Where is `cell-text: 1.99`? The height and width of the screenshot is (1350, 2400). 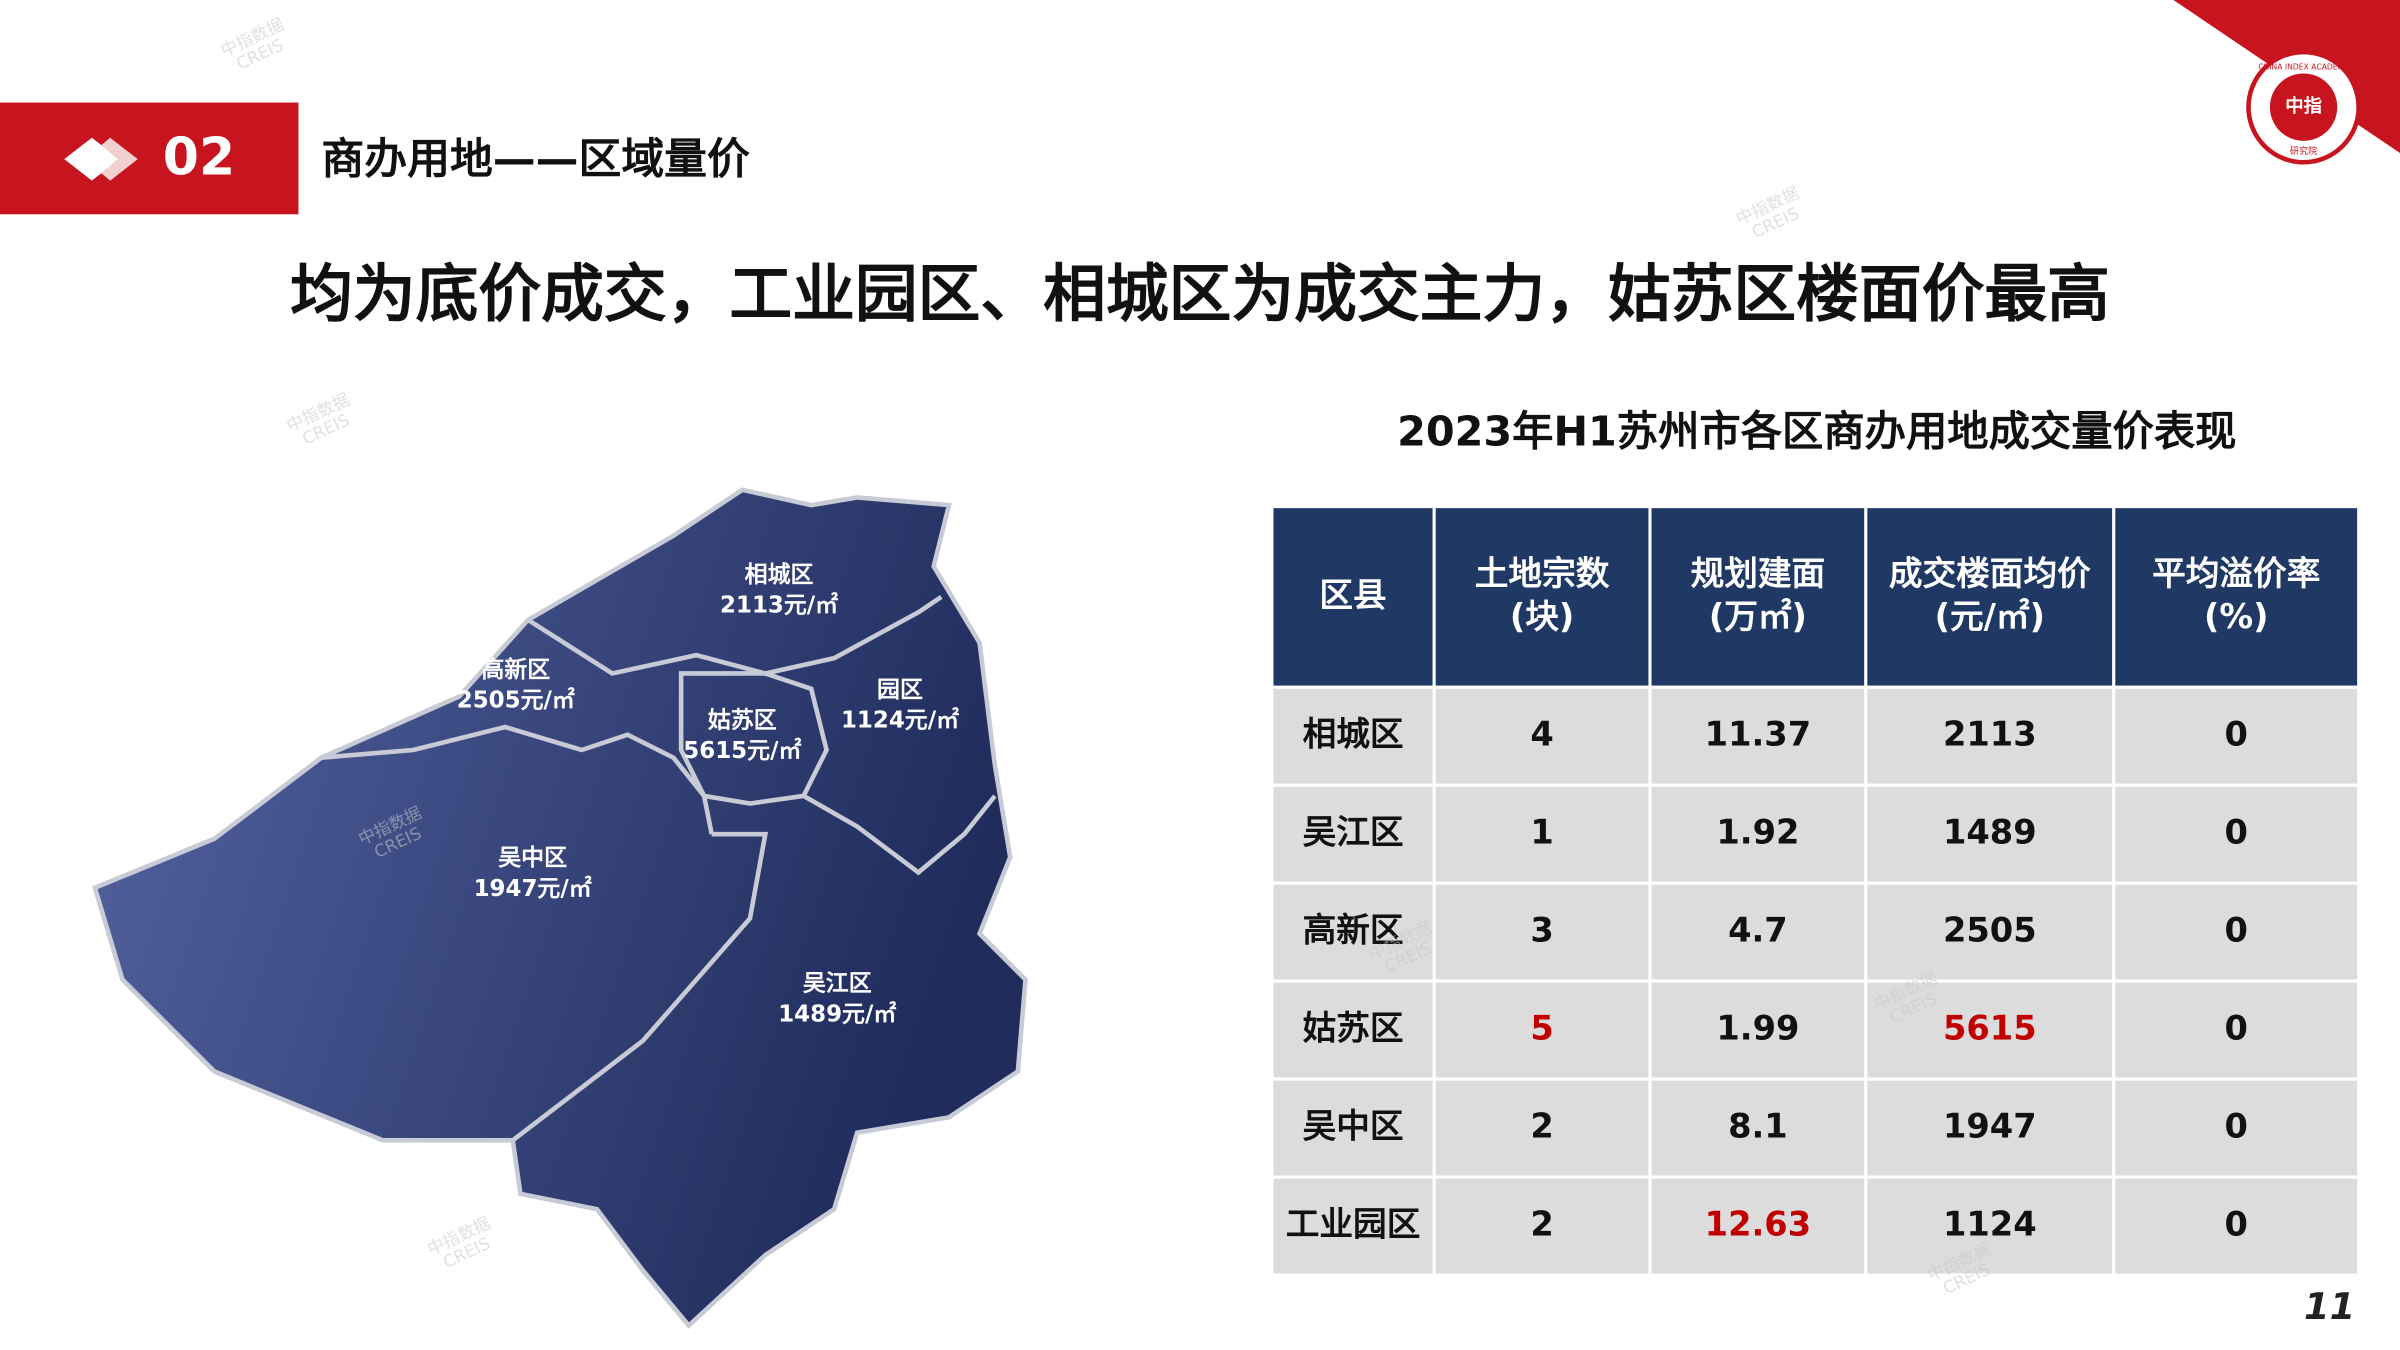
cell-text: 1.99 is located at coordinates (1757, 1028).